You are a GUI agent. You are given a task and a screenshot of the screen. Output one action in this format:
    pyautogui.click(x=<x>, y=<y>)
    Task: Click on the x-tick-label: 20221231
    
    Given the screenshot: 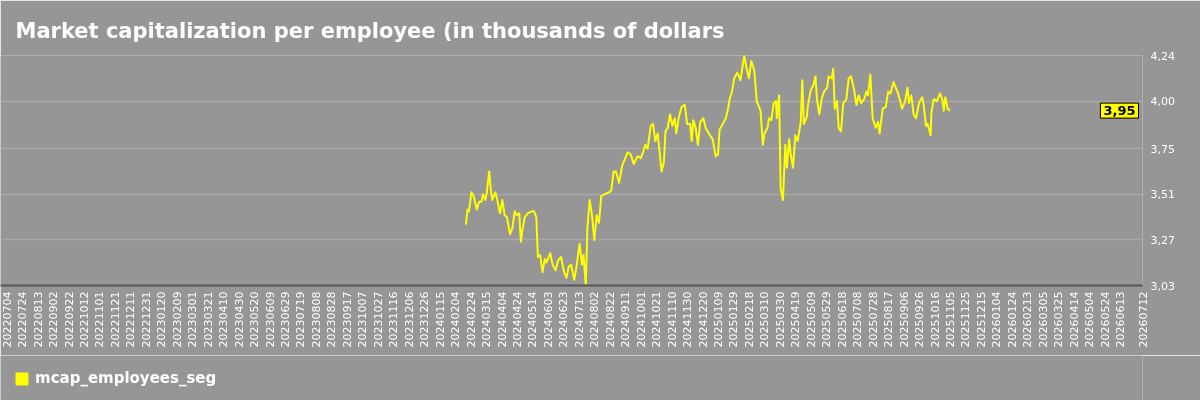 What is the action you would take?
    pyautogui.click(x=146, y=319)
    